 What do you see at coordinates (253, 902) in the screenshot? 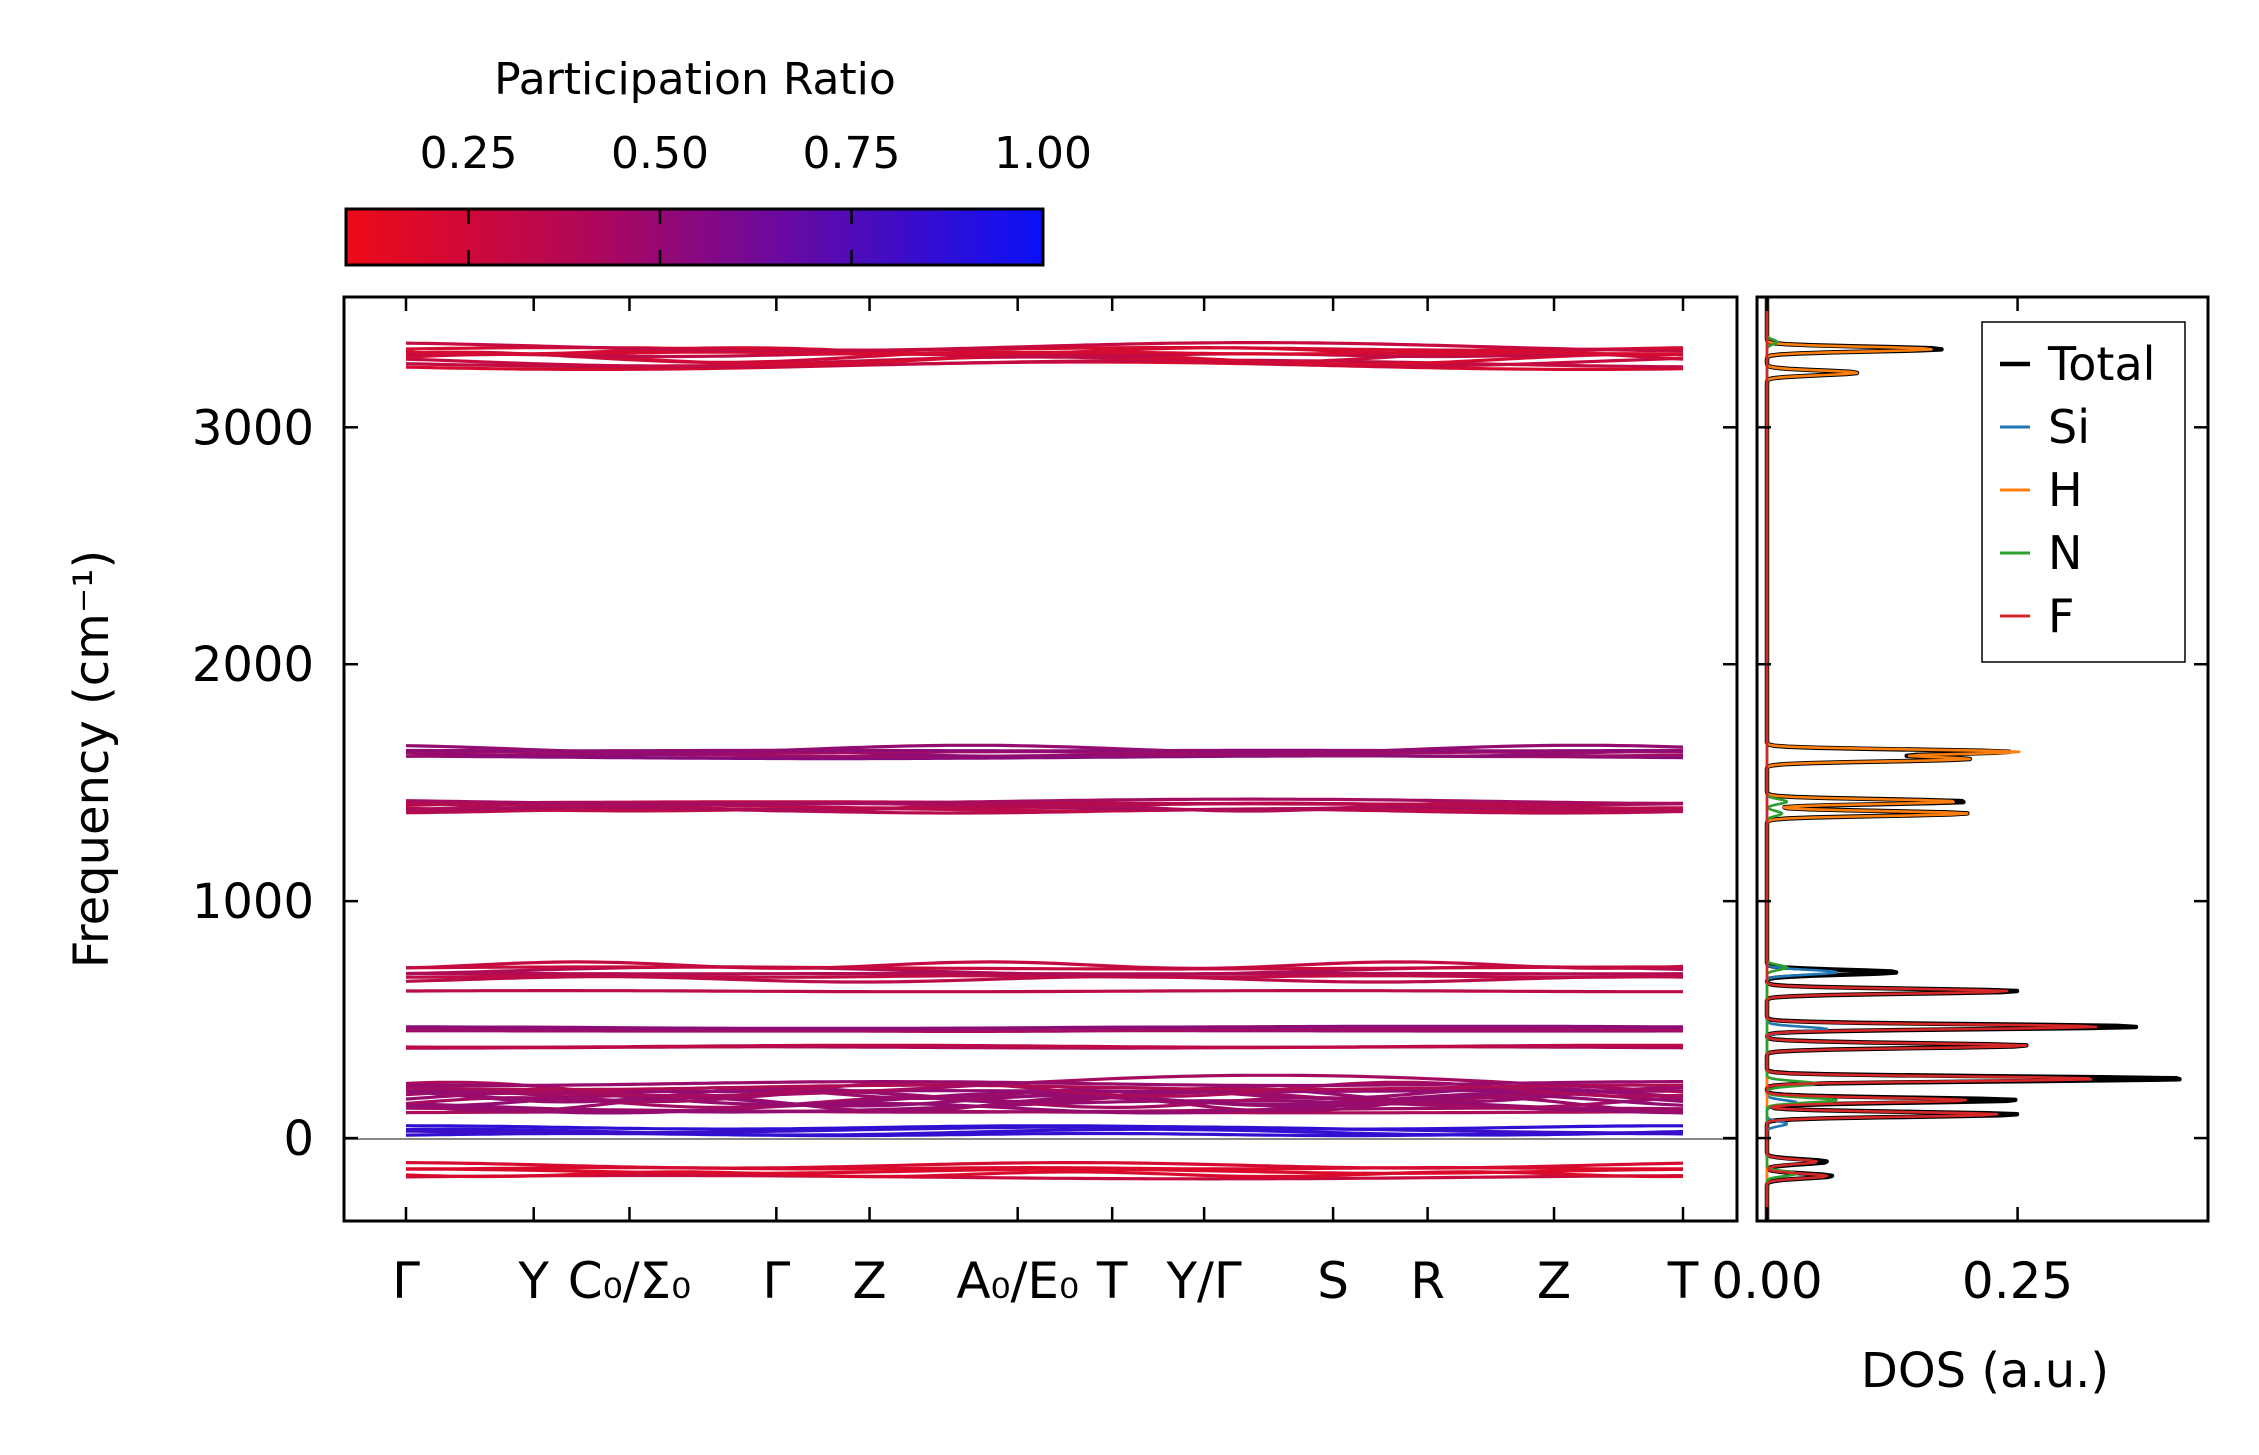
I see `y-tick-label: 1000` at bounding box center [253, 902].